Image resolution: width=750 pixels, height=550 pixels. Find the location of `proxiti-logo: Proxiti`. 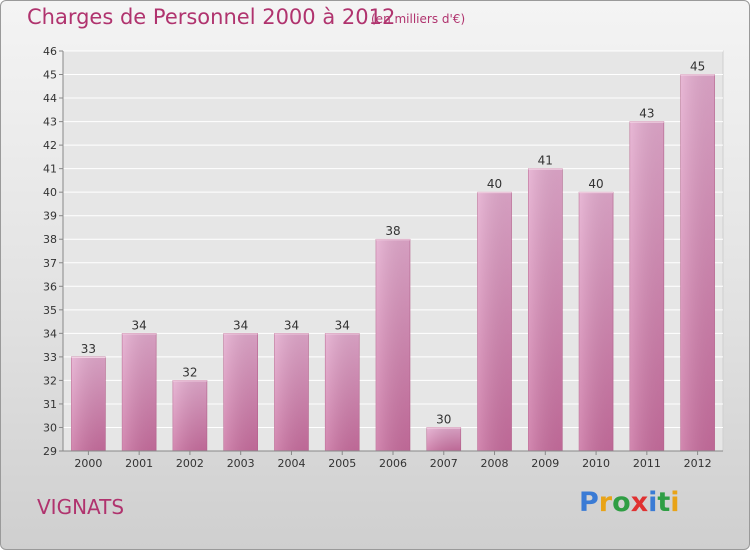

proxiti-logo: Proxiti is located at coordinates (629, 502).